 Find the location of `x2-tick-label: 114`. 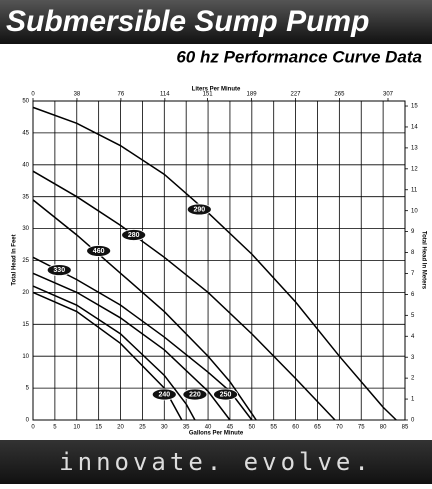

x2-tick-label: 114 is located at coordinates (165, 95).